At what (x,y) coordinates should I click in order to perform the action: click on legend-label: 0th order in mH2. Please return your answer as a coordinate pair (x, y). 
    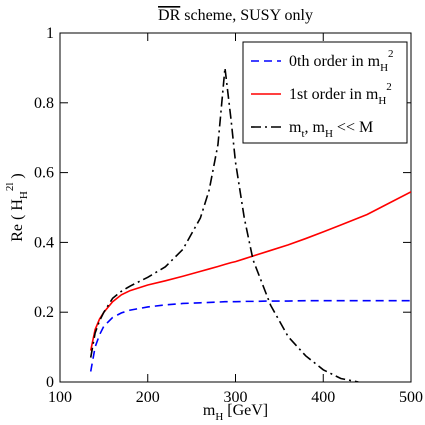
    Looking at the image, I should click on (341, 61).